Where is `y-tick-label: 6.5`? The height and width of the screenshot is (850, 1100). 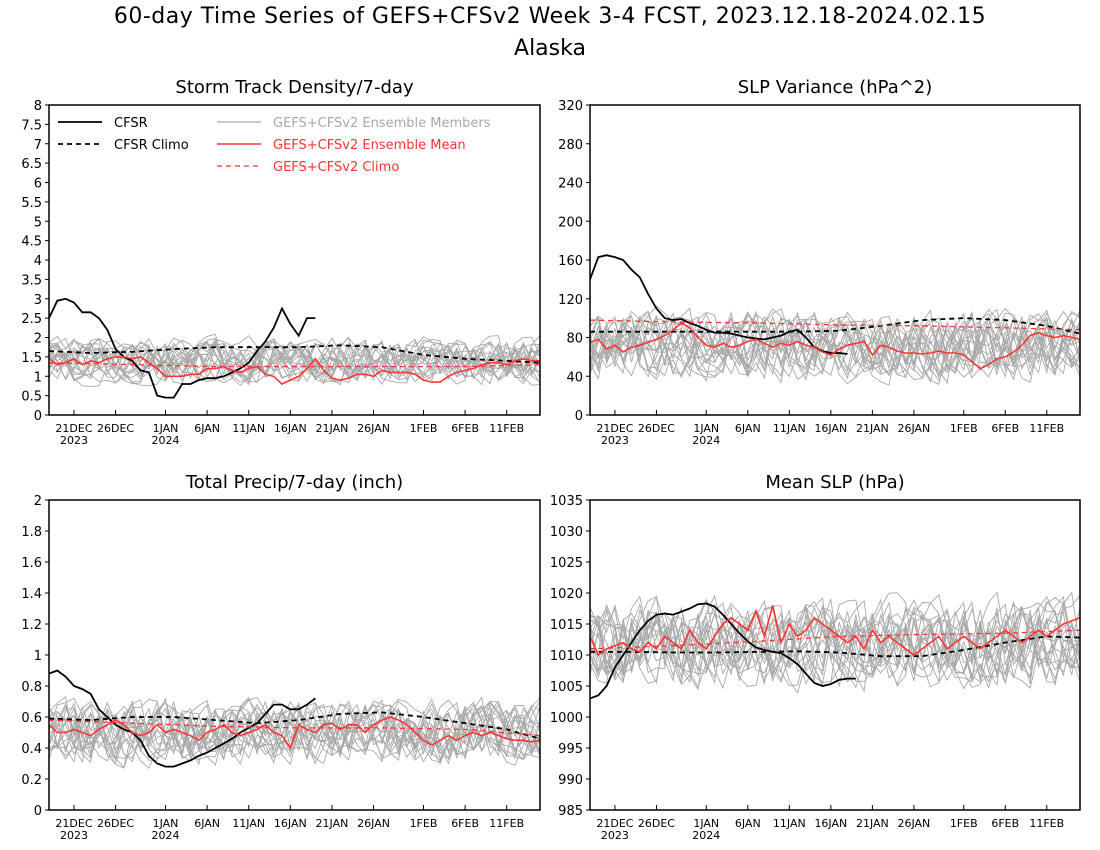 y-tick-label: 6.5 is located at coordinates (31, 164).